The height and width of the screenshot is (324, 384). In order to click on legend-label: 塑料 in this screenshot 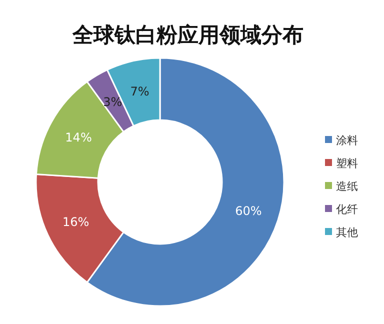, I will do `click(347, 163)`.